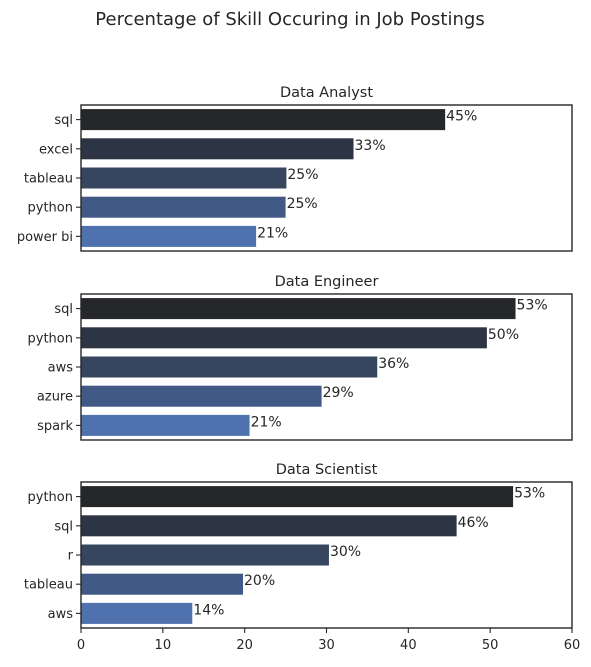 This screenshot has height=667, width=591. What do you see at coordinates (55, 397) in the screenshot?
I see `y-tick-label: azure` at bounding box center [55, 397].